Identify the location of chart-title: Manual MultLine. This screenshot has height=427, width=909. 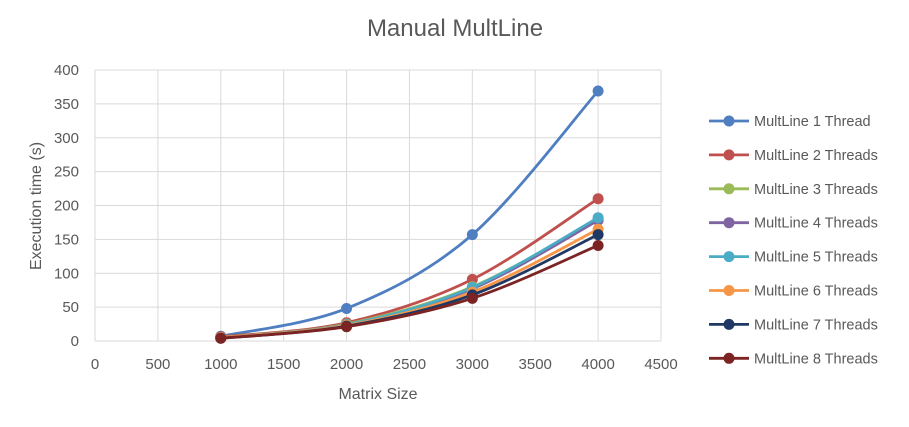
(455, 28).